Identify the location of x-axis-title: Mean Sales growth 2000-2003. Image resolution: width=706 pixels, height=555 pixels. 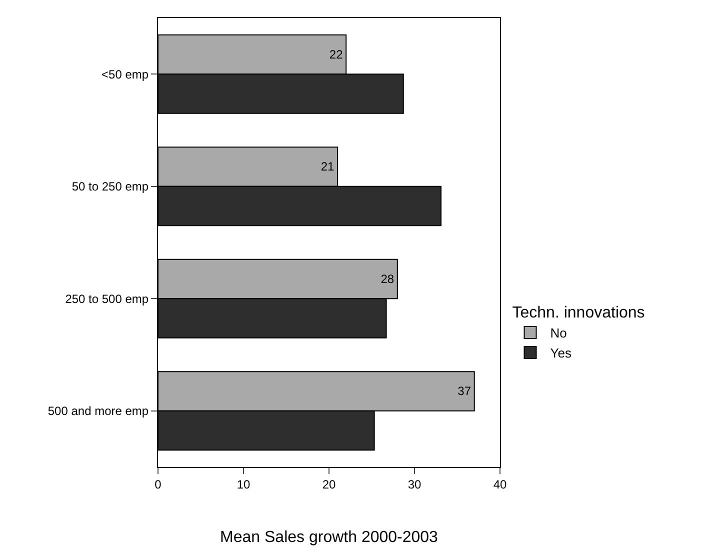
(329, 537).